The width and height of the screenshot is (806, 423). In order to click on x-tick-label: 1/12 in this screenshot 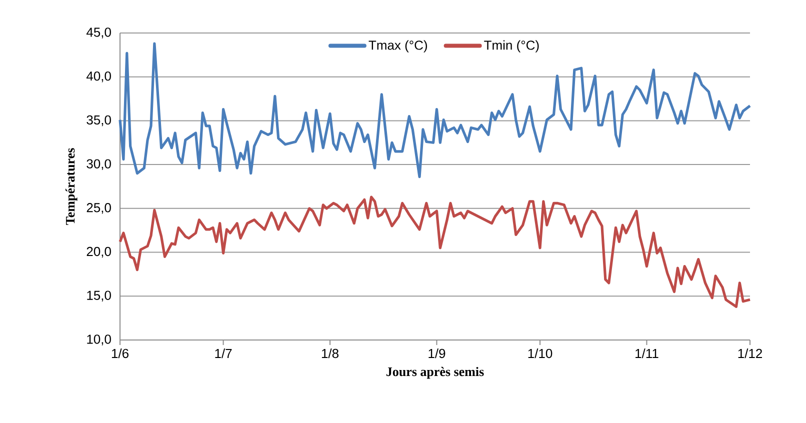, I will do `click(750, 353)`.